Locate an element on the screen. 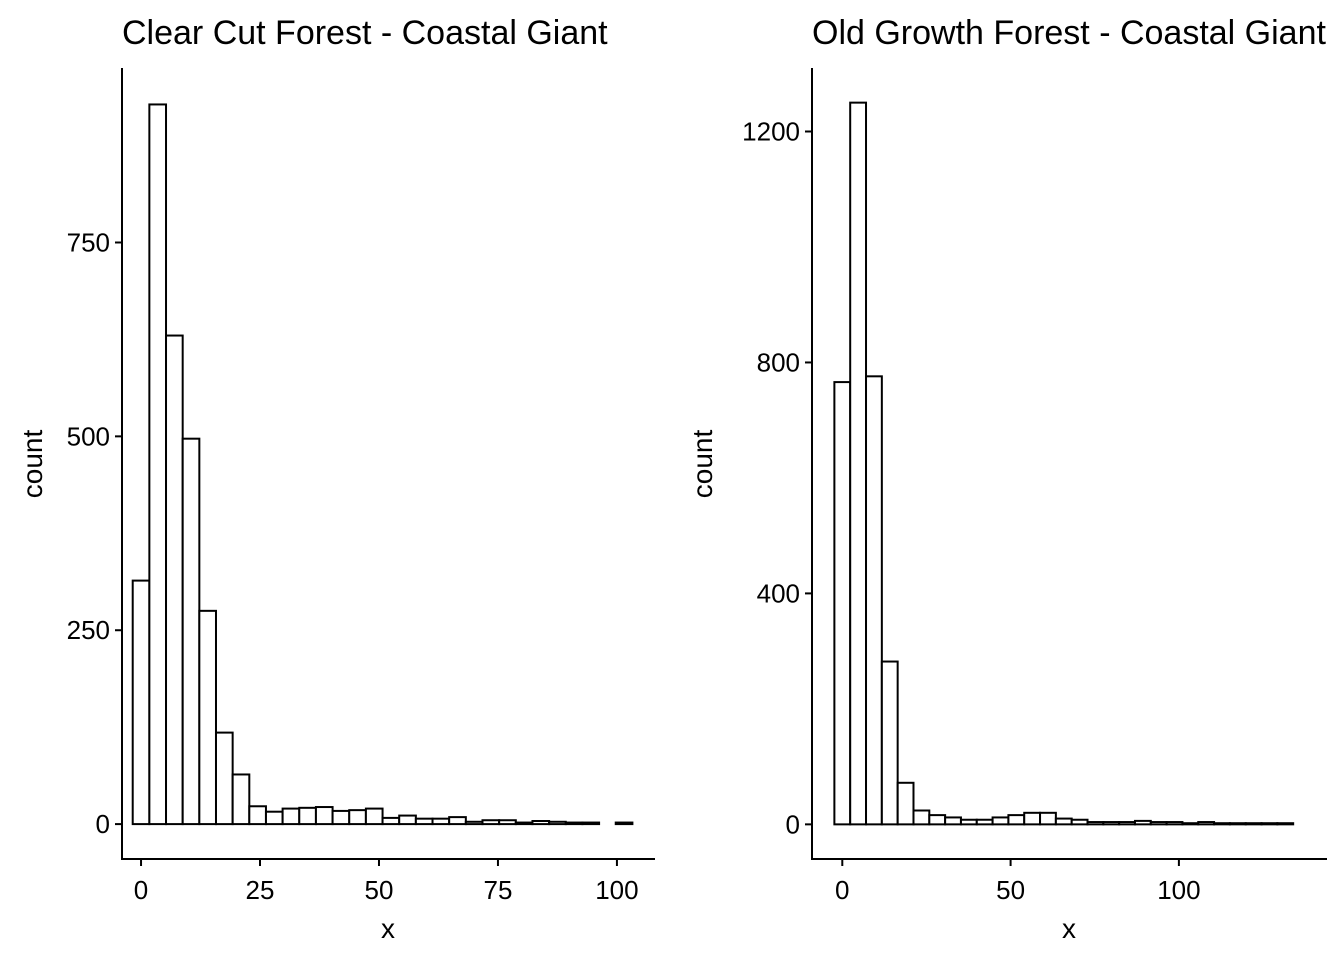 This screenshot has width=1344, height=960. x-ticks-group: 0 25 50 75 100 is located at coordinates (386, 882).